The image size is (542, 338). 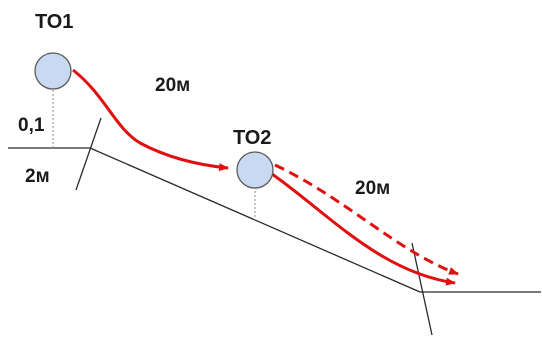 What do you see at coordinates (422, 289) in the screenshot?
I see `lower-edge-tick` at bounding box center [422, 289].